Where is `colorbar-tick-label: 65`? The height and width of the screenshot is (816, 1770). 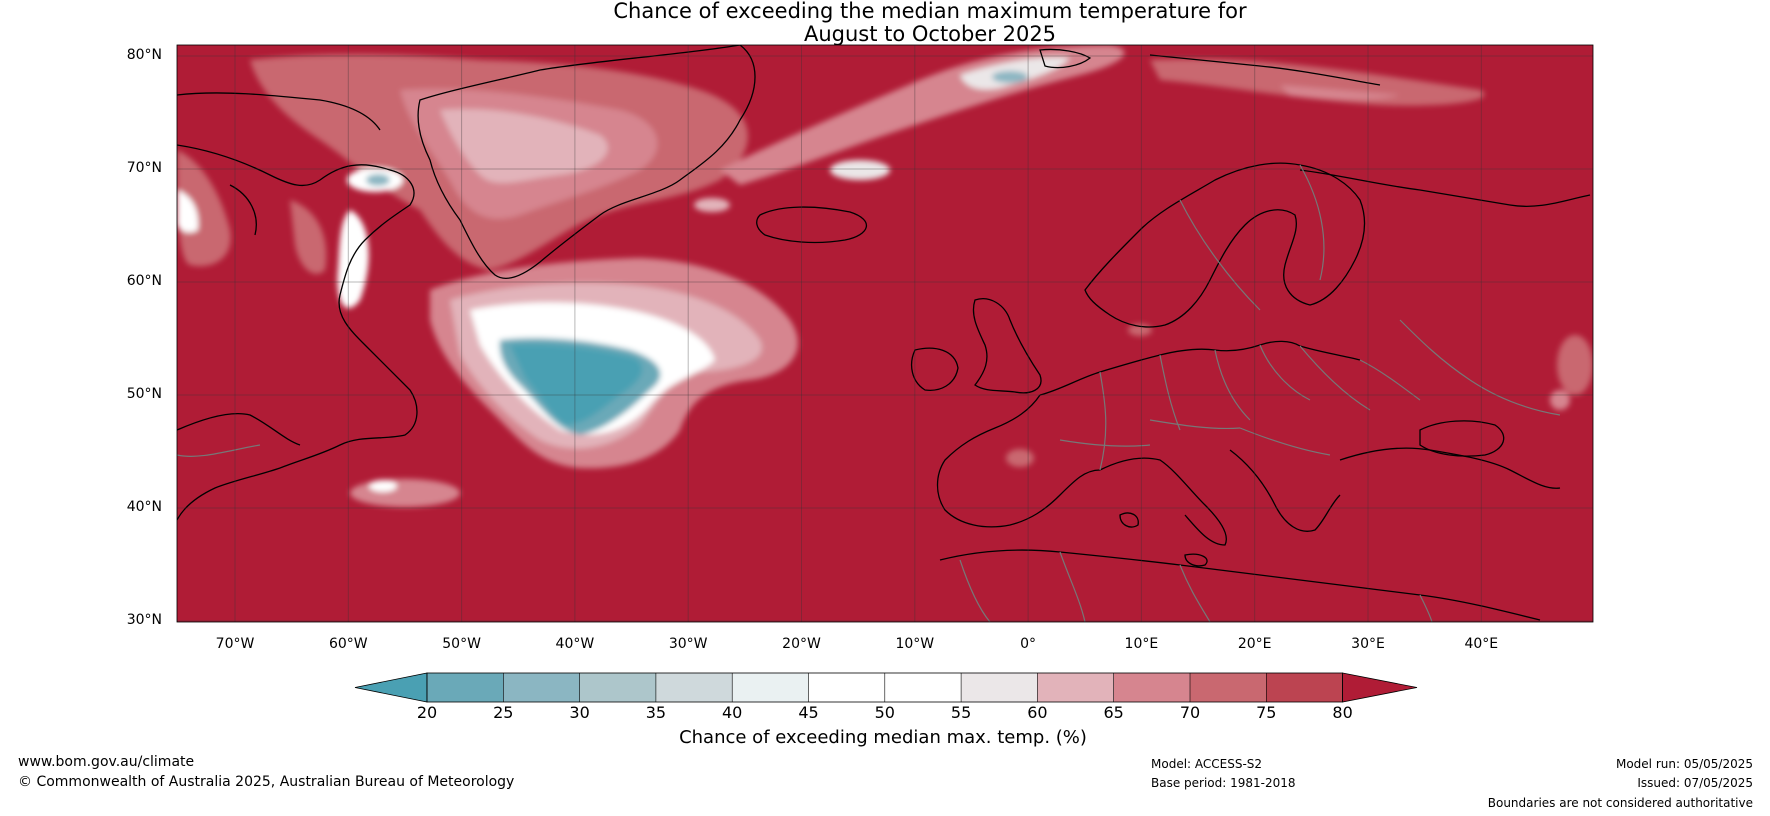 colorbar-tick-label: 65 is located at coordinates (1113, 712).